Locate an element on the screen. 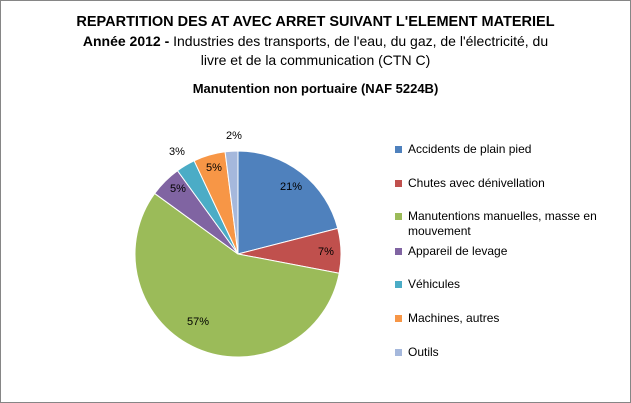 This screenshot has width=631, height=403. pie-data-labels: 21% 7% 57% 5% 3% 5% 2% is located at coordinates (251, 229).